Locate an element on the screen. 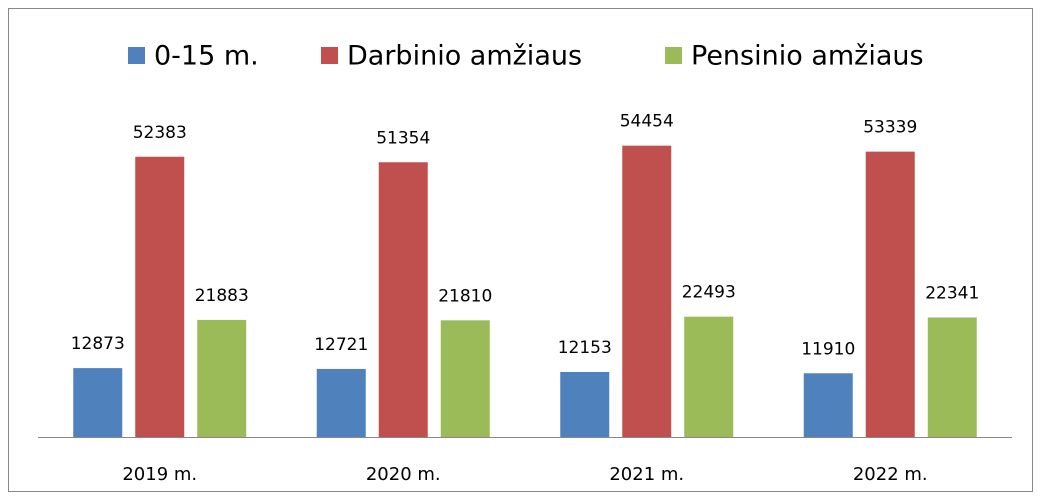  legend-label: 0-15 m. is located at coordinates (206, 56).